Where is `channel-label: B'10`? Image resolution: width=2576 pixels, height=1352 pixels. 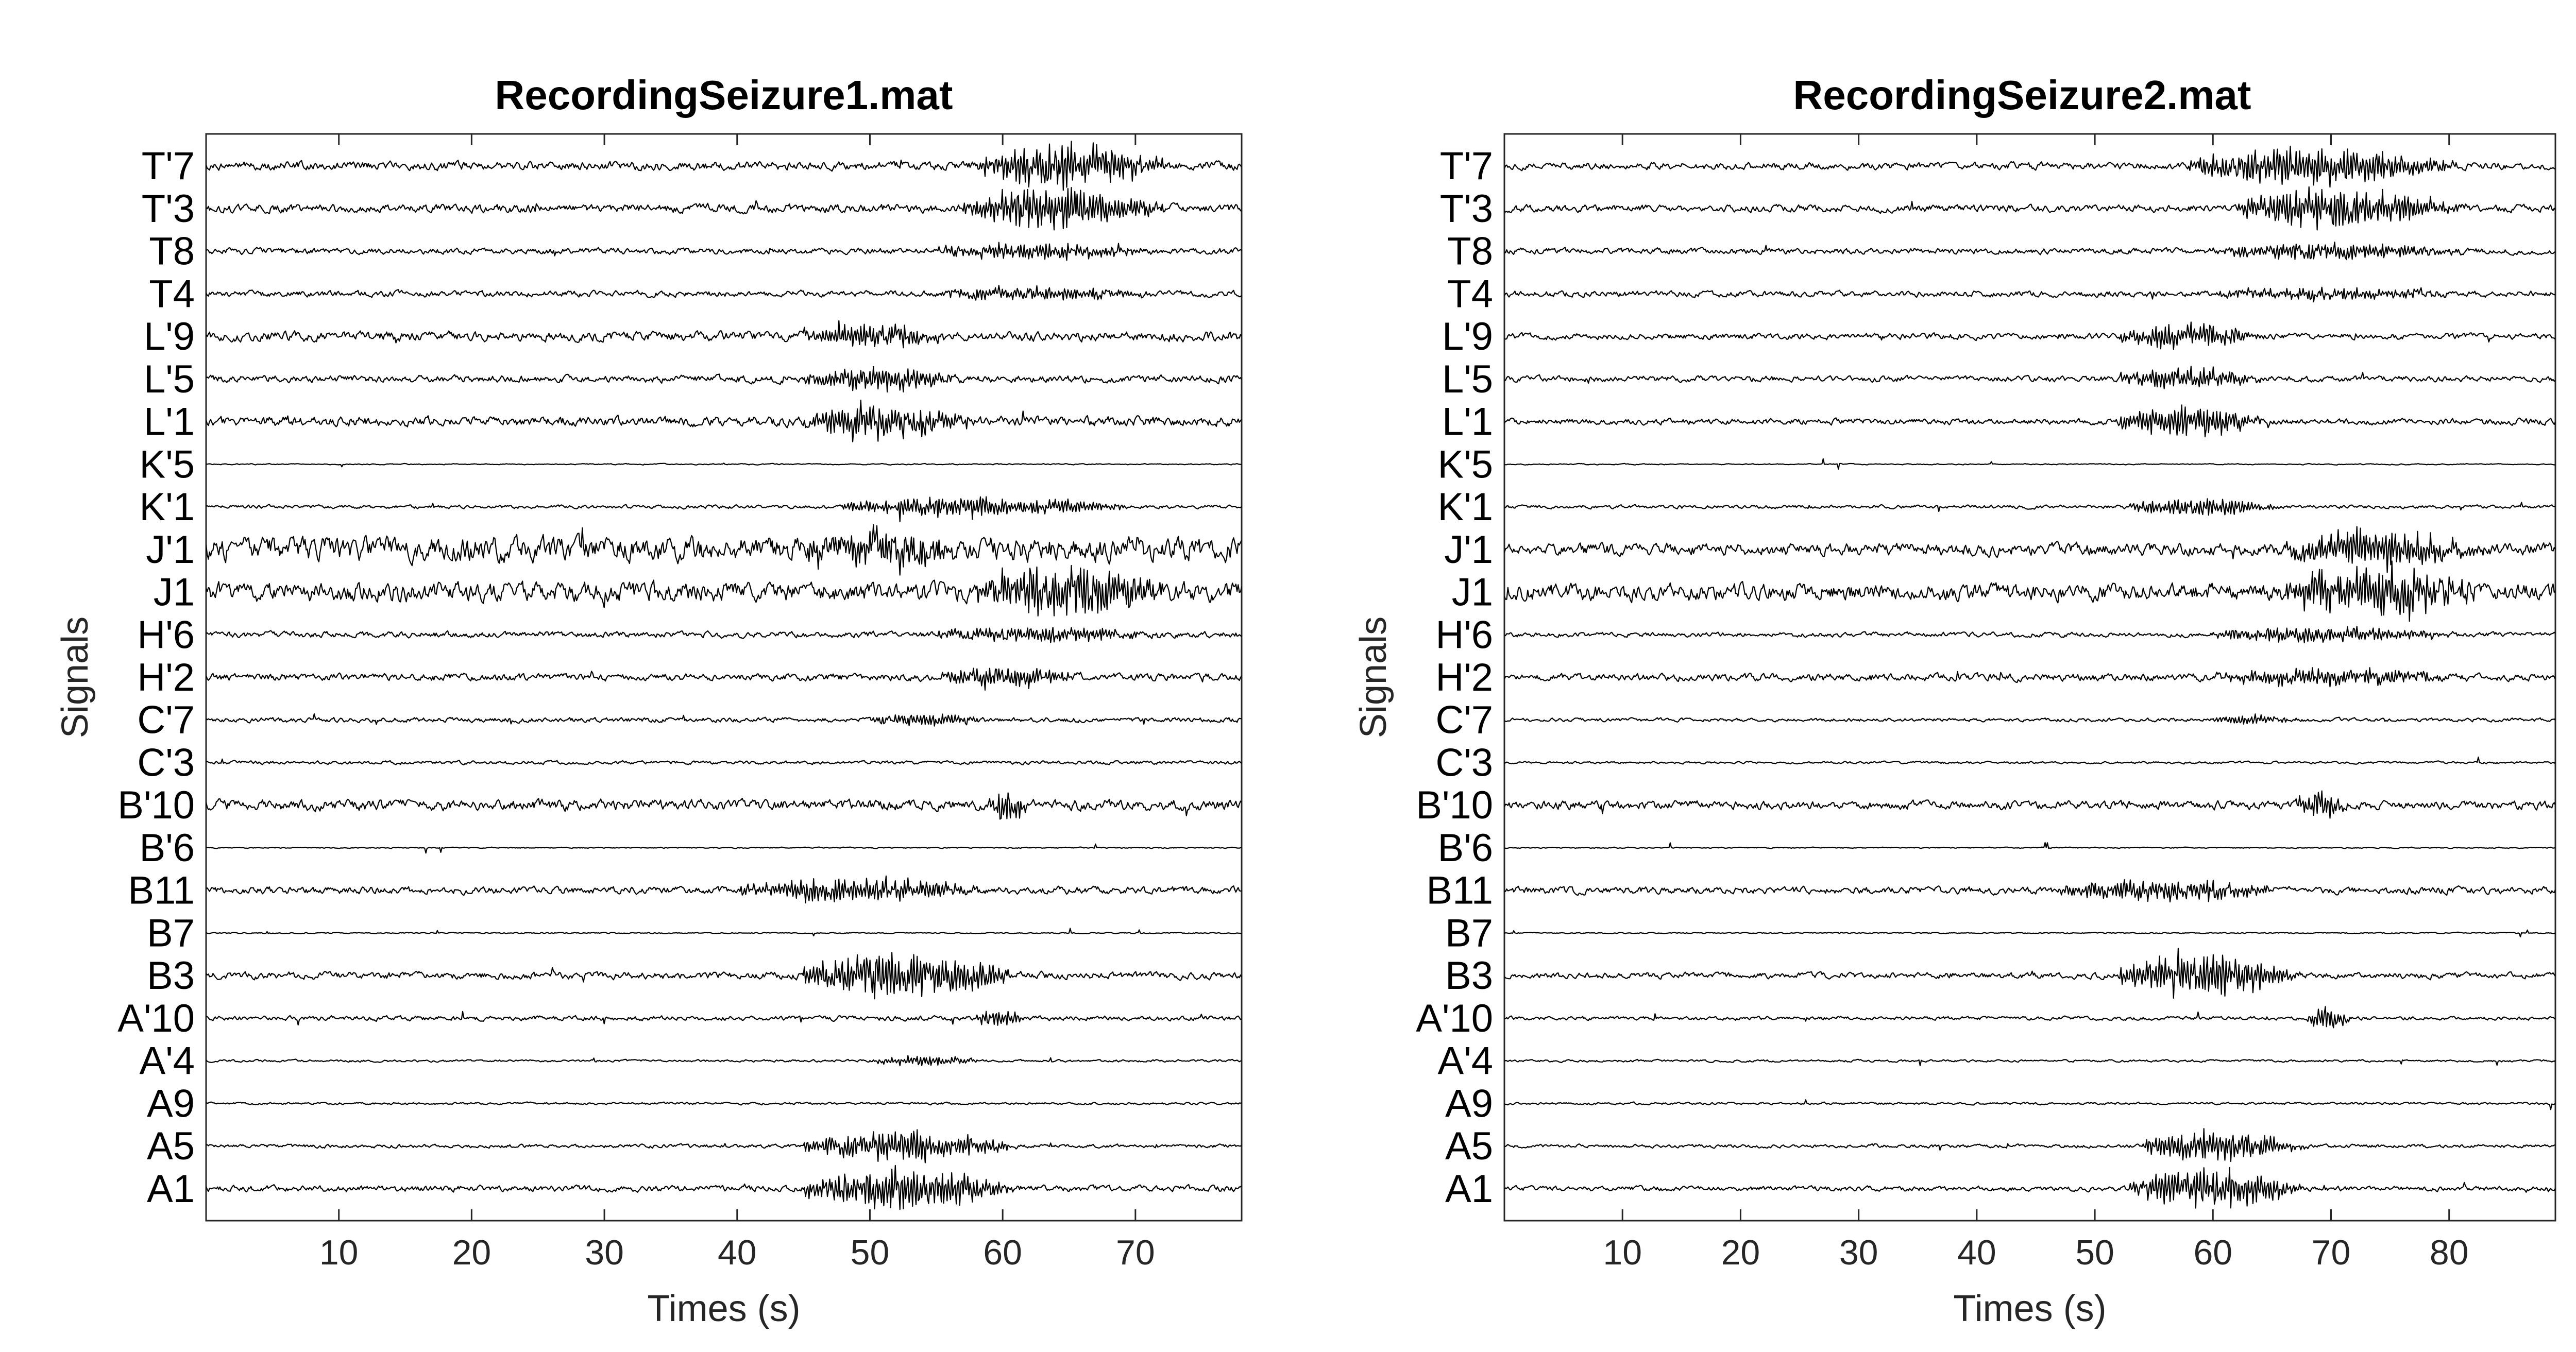 channel-label: B'10 is located at coordinates (1454, 805).